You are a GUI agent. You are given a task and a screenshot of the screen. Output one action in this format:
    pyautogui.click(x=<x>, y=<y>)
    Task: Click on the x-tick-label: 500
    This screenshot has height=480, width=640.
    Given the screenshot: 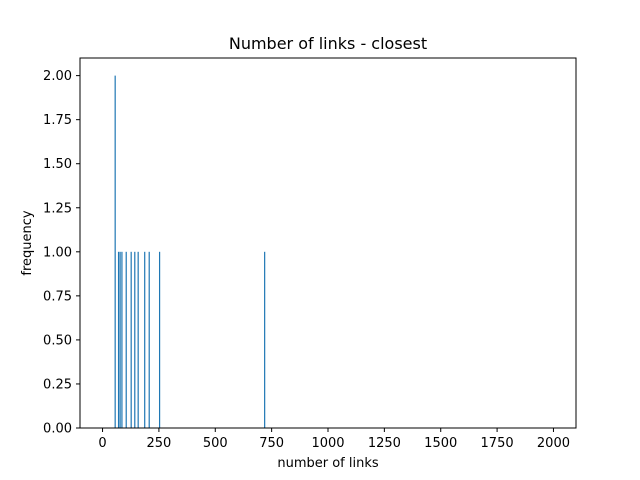 What is the action you would take?
    pyautogui.click(x=215, y=443)
    